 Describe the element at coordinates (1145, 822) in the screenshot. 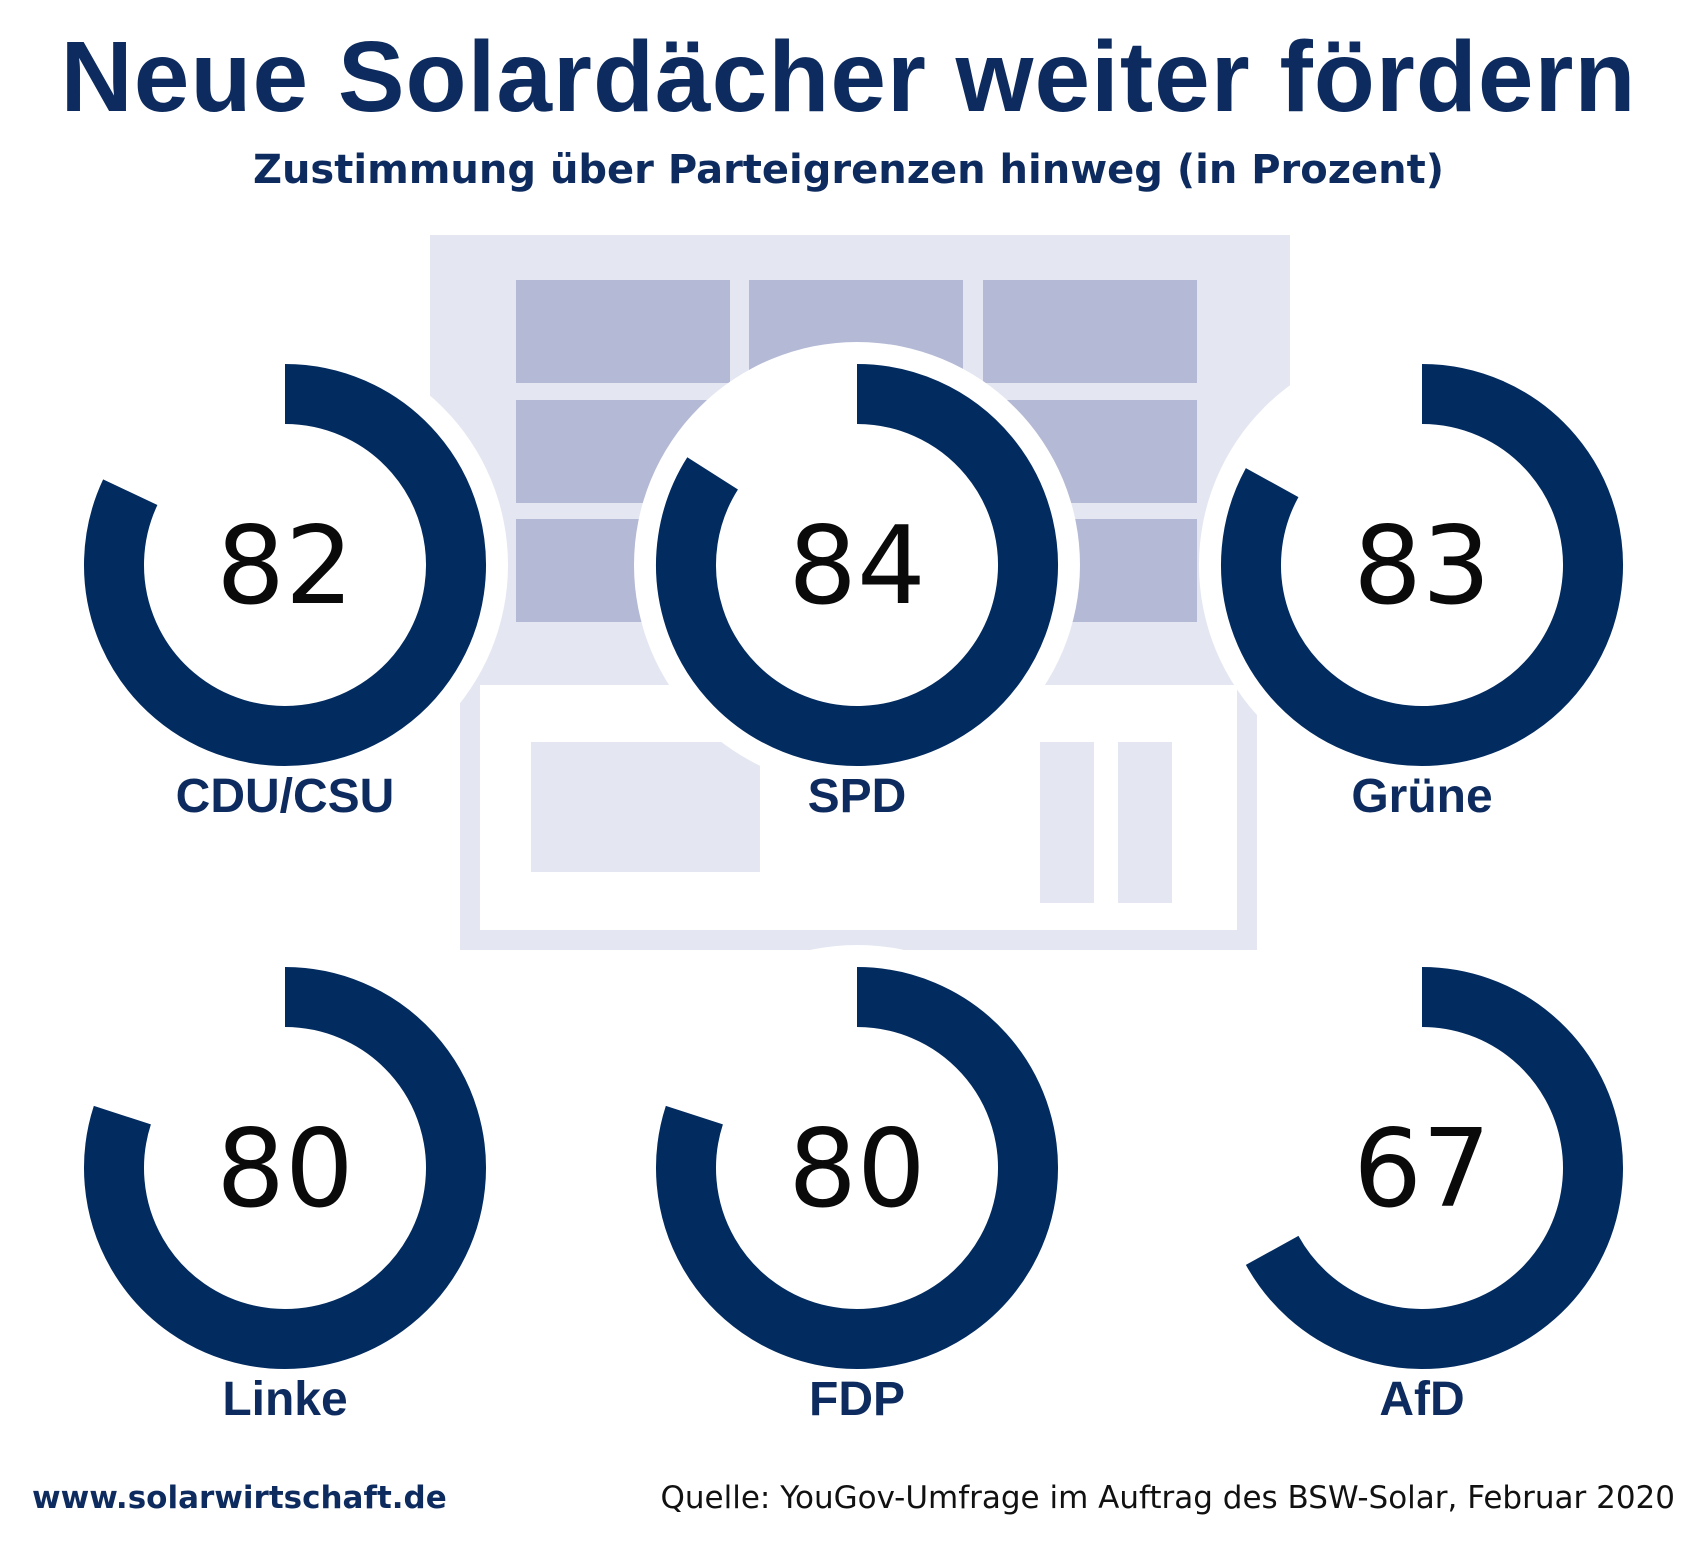

I see `house-door-right` at that location.